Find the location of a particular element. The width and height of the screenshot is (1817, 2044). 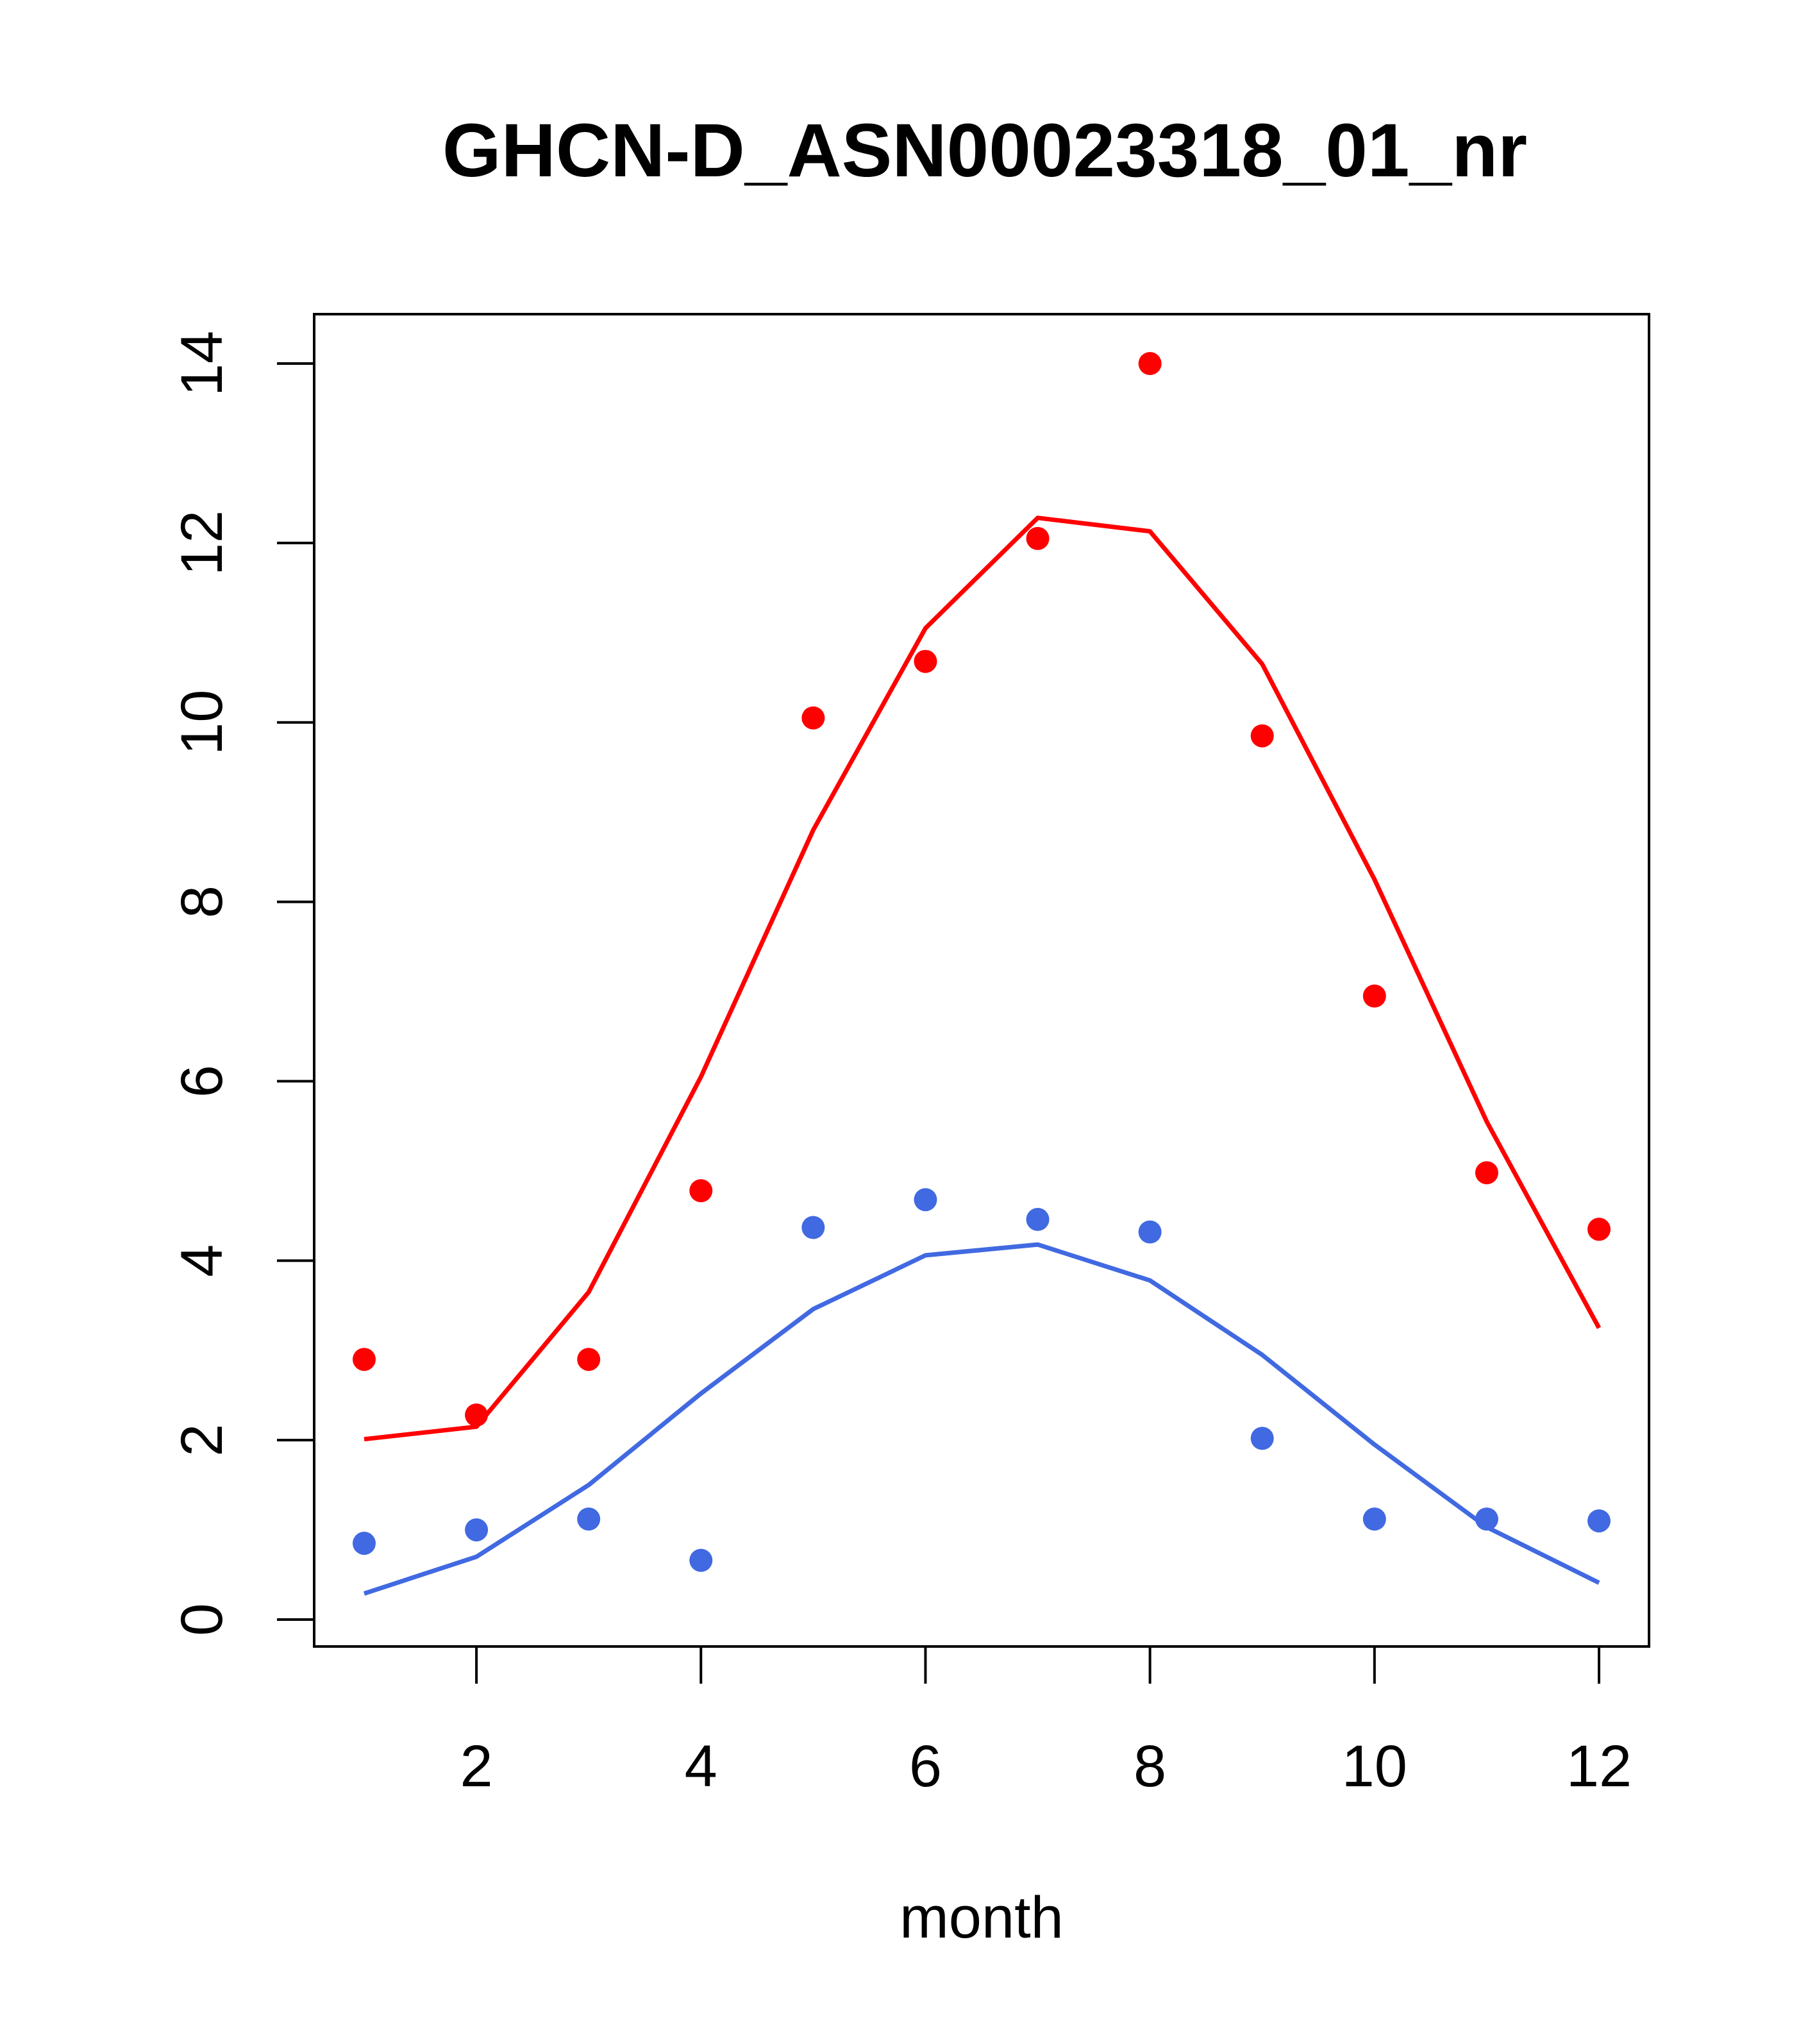

x-tick-label: 6 is located at coordinates (926, 1766).